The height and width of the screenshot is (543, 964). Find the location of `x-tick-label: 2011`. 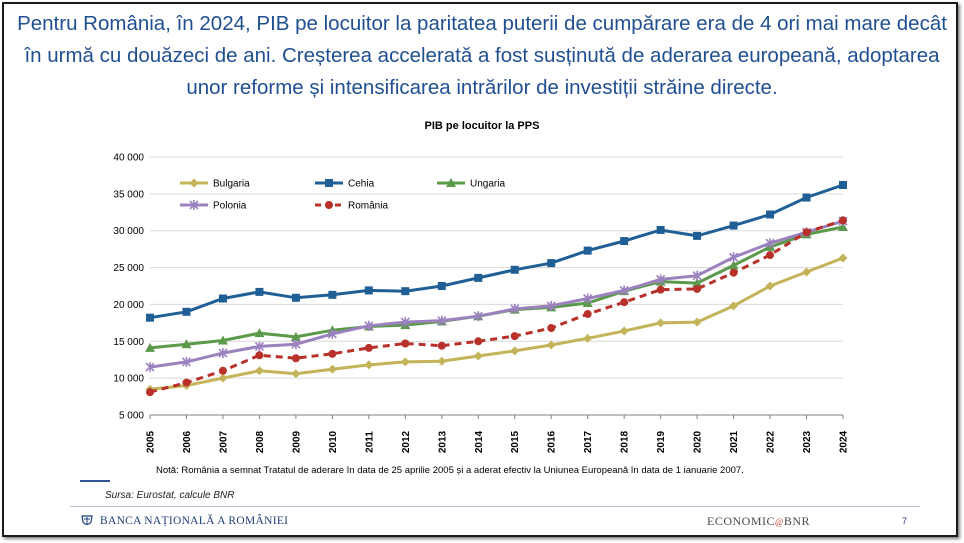

x-tick-label: 2011 is located at coordinates (369, 442).